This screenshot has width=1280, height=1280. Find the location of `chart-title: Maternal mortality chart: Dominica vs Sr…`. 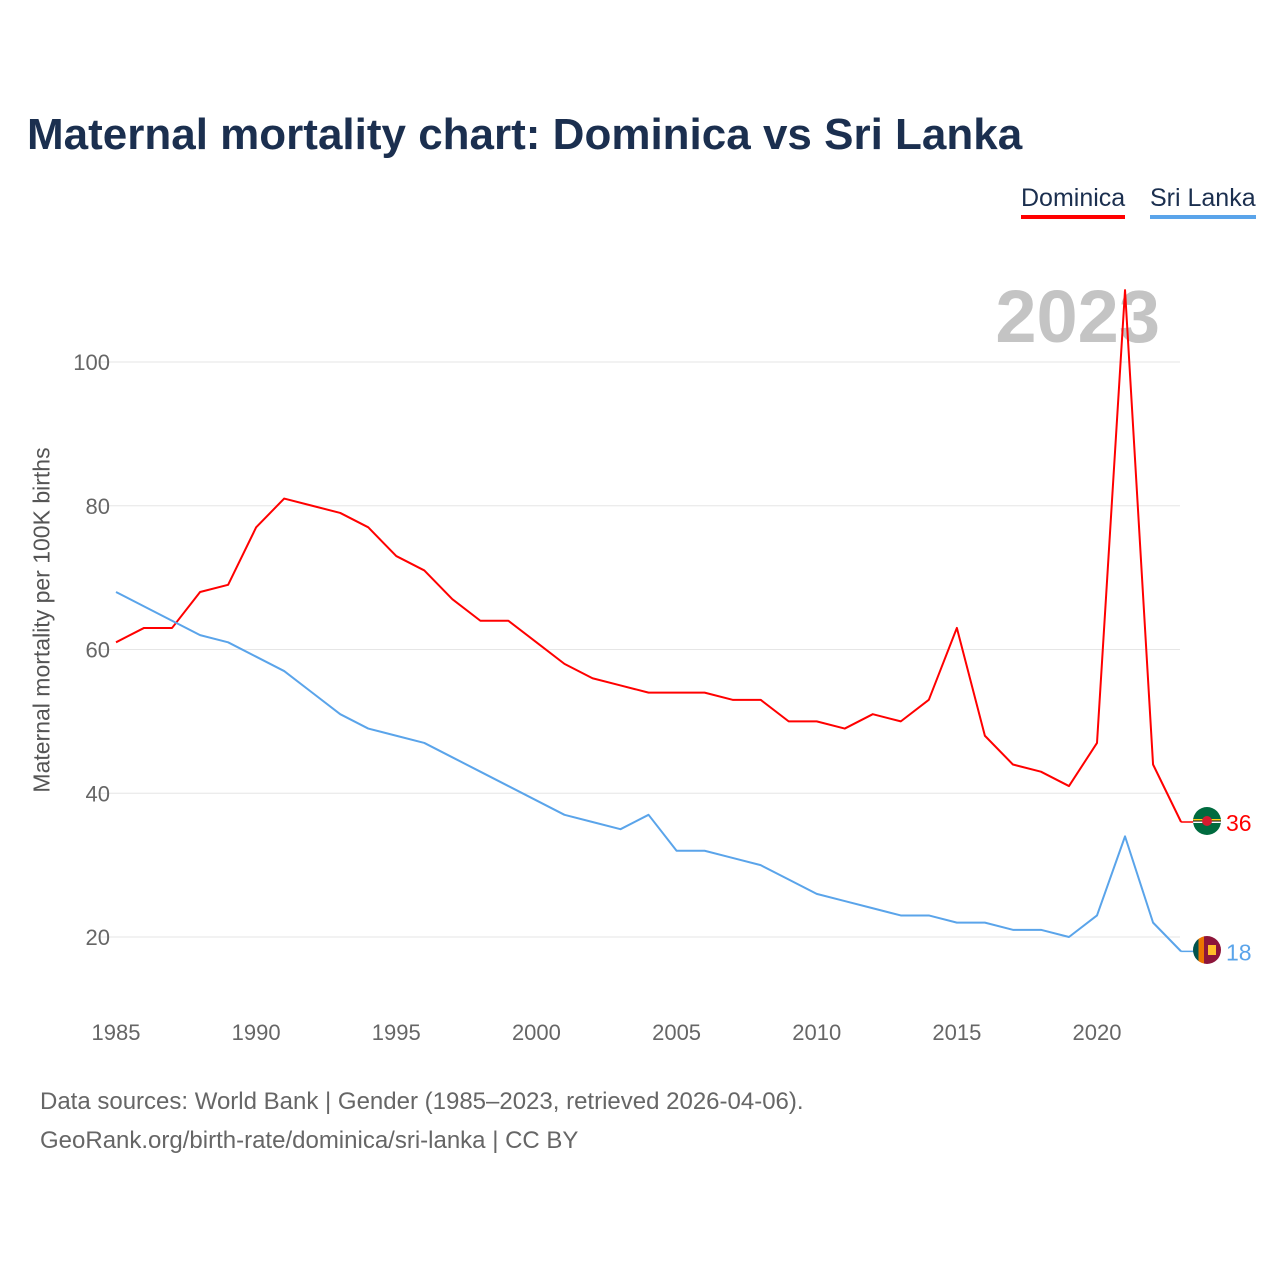

chart-title: Maternal mortality chart: Dominica vs Sr… is located at coordinates (525, 134).